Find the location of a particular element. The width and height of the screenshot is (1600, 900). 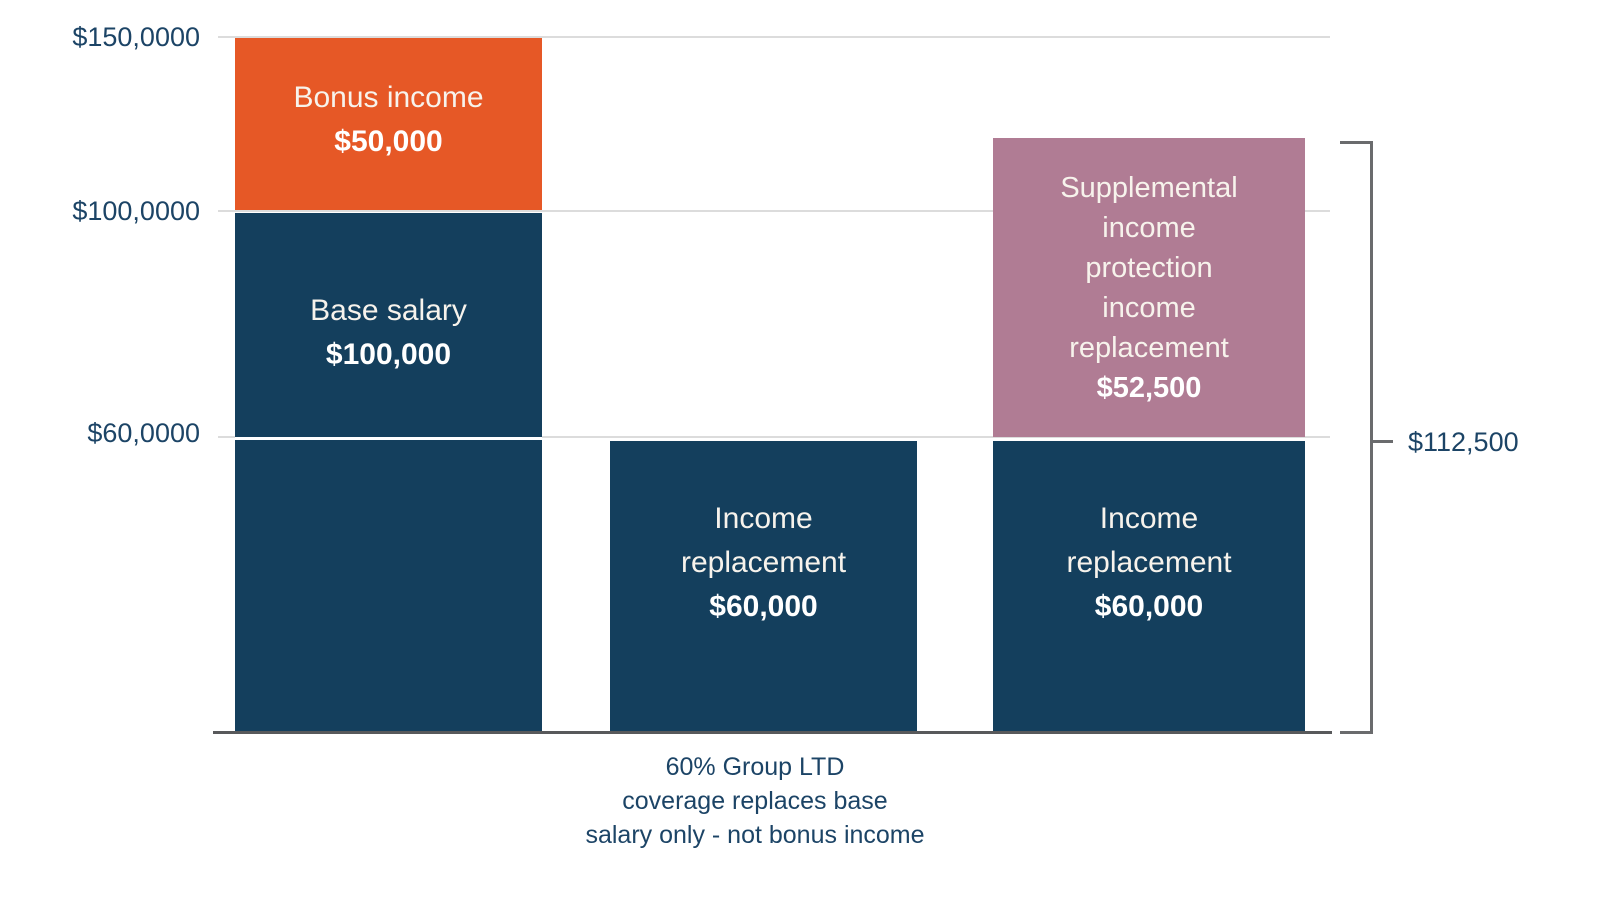

segment-income-replacement-ltd is located at coordinates (763, 586).